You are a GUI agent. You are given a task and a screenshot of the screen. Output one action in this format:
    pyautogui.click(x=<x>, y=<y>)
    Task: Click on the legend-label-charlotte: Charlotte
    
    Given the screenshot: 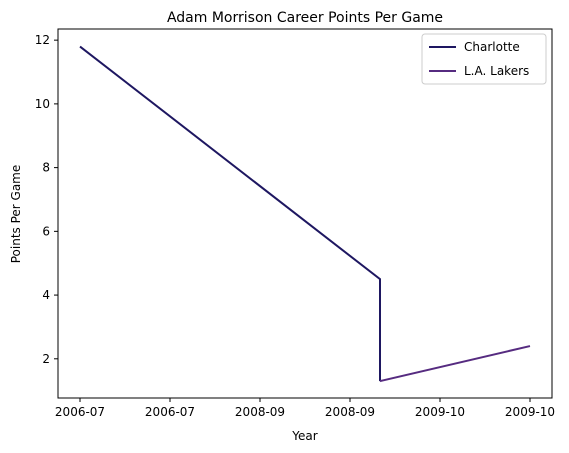 What is the action you would take?
    pyautogui.click(x=492, y=47)
    